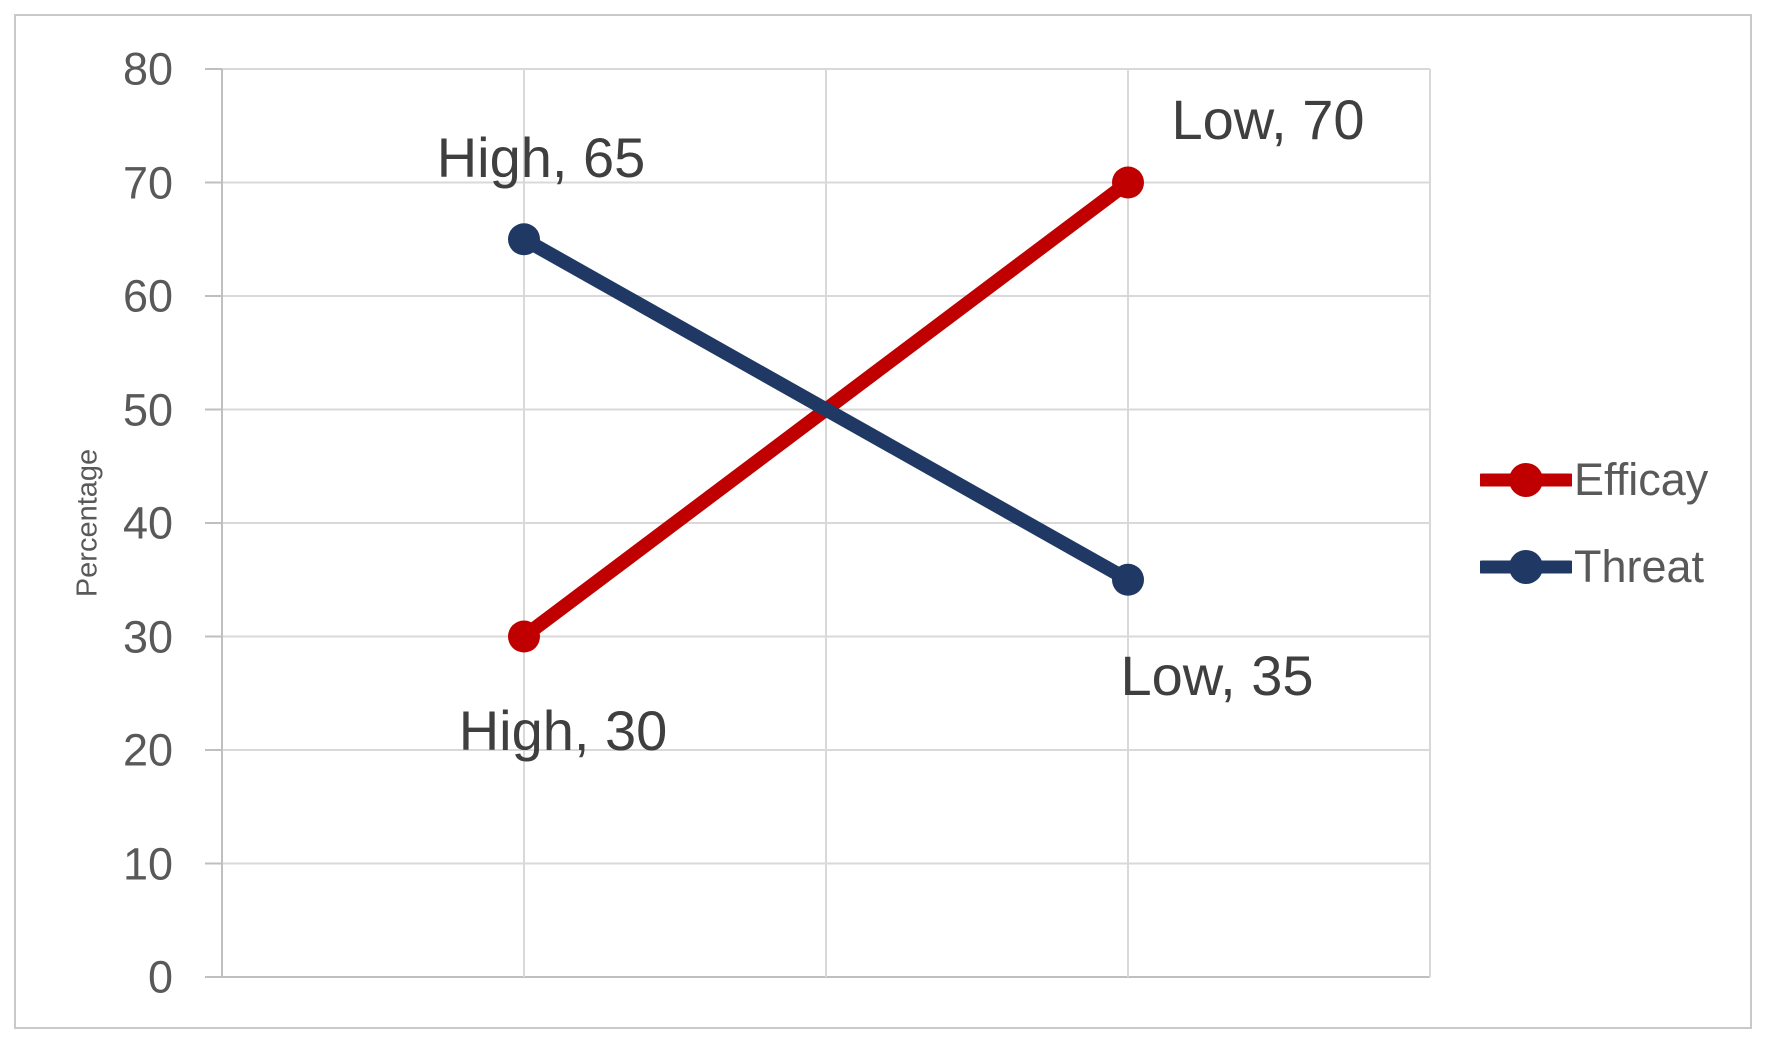  I want to click on data-label: High, 65, so click(541, 158).